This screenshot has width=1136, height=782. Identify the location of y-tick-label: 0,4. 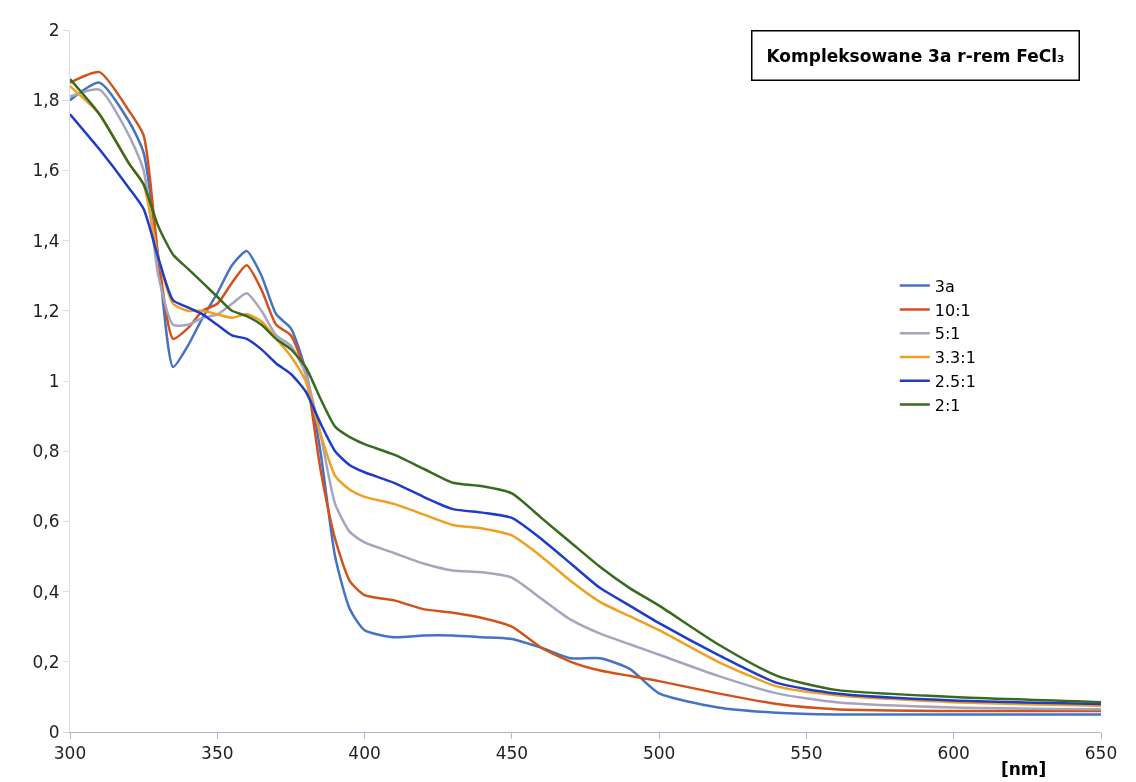
(46, 591).